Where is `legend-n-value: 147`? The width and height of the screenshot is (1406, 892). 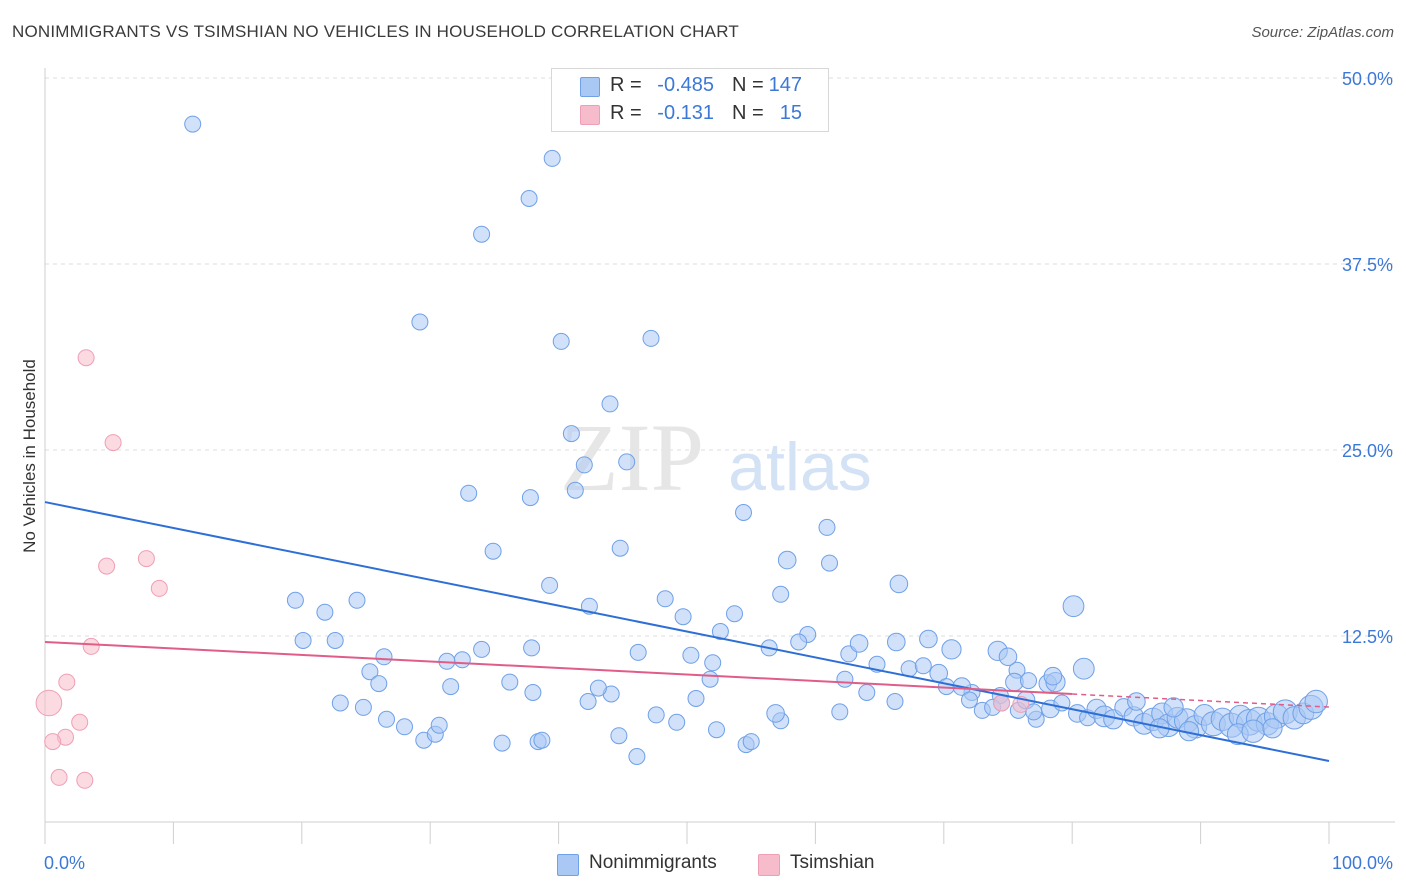
legend-n-value: 147 is located at coordinates (785, 85).